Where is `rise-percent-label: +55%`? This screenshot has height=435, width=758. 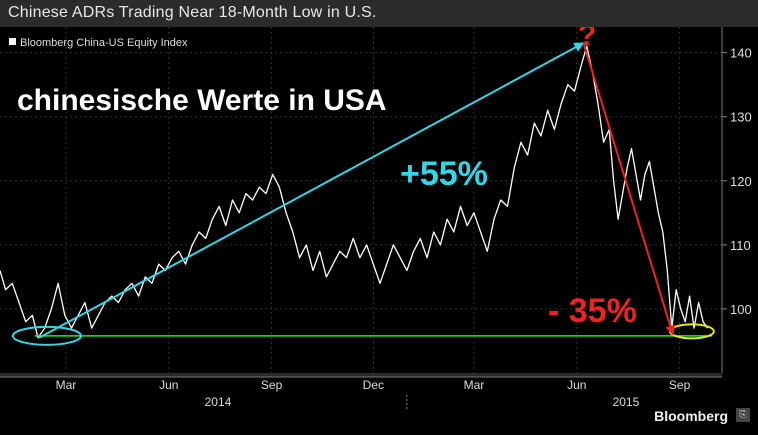 rise-percent-label: +55% is located at coordinates (444, 174).